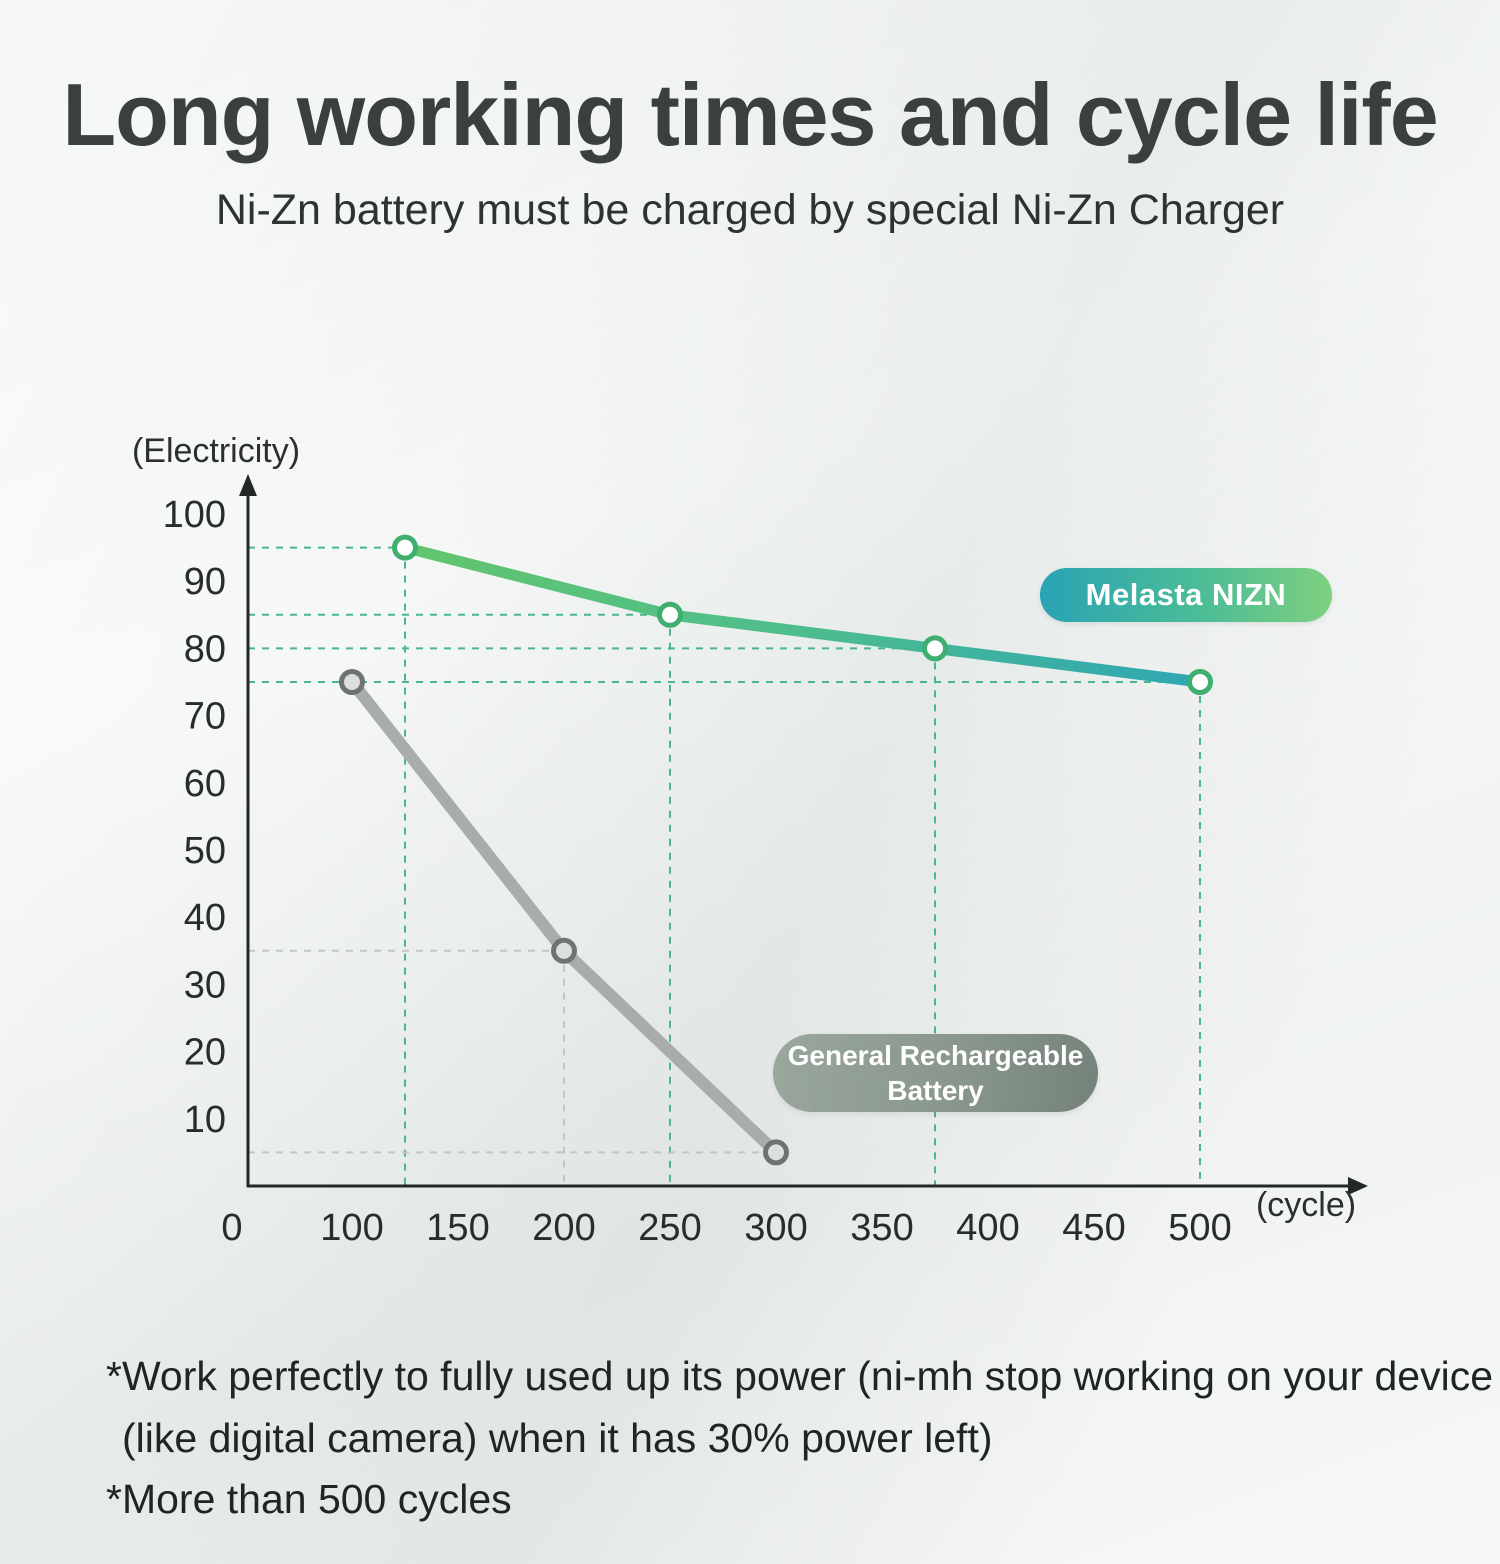 The width and height of the screenshot is (1500, 1564). I want to click on y-tick-label: 100, so click(194, 515).